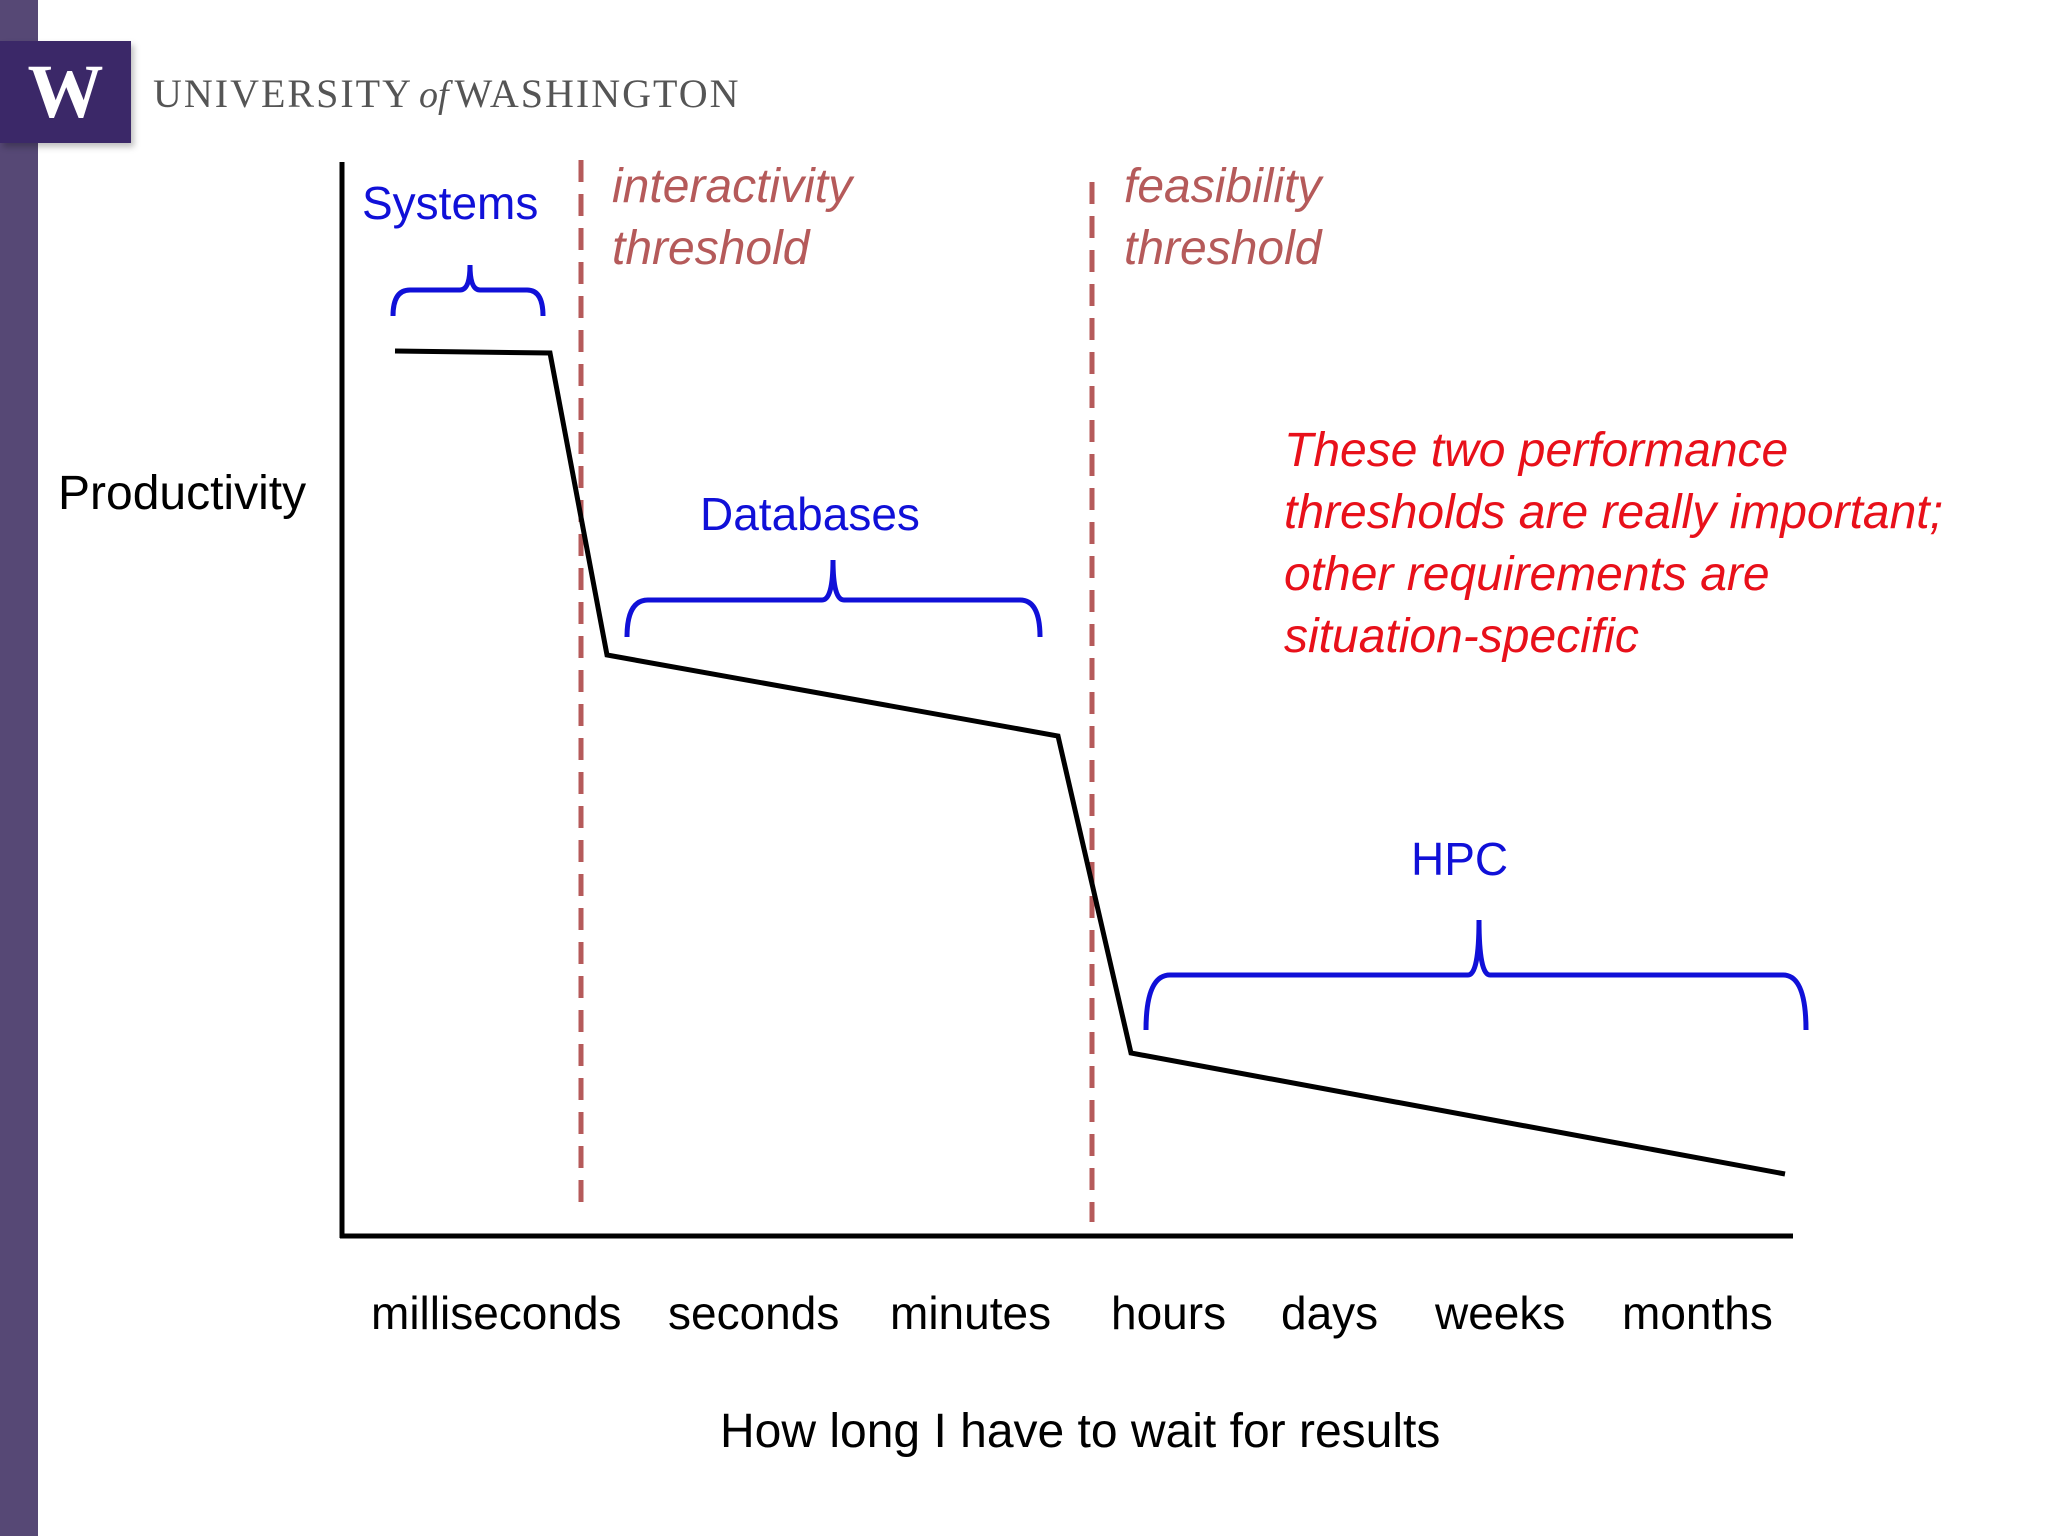  Describe the element at coordinates (810, 514) in the screenshot. I see `range-label-databases: Databases` at that location.